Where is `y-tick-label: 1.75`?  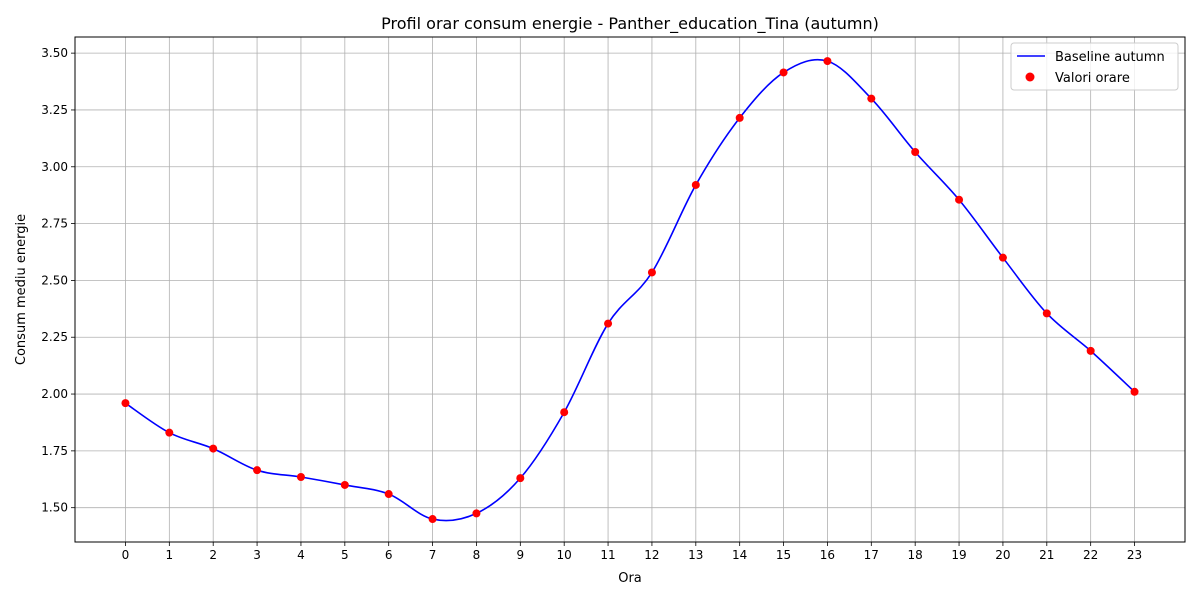 y-tick-label: 1.75 is located at coordinates (54, 451).